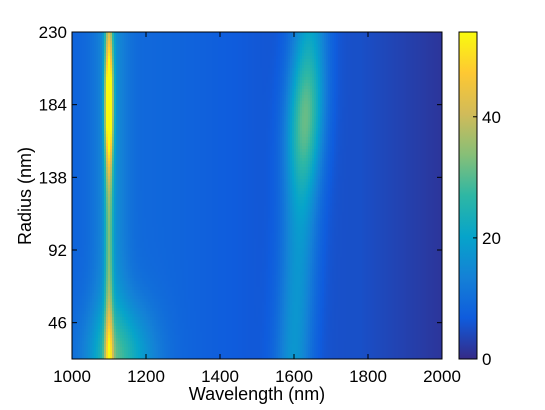 The image size is (545, 410). I want to click on colorbar-axis: 0 20 40, so click(487, 238).